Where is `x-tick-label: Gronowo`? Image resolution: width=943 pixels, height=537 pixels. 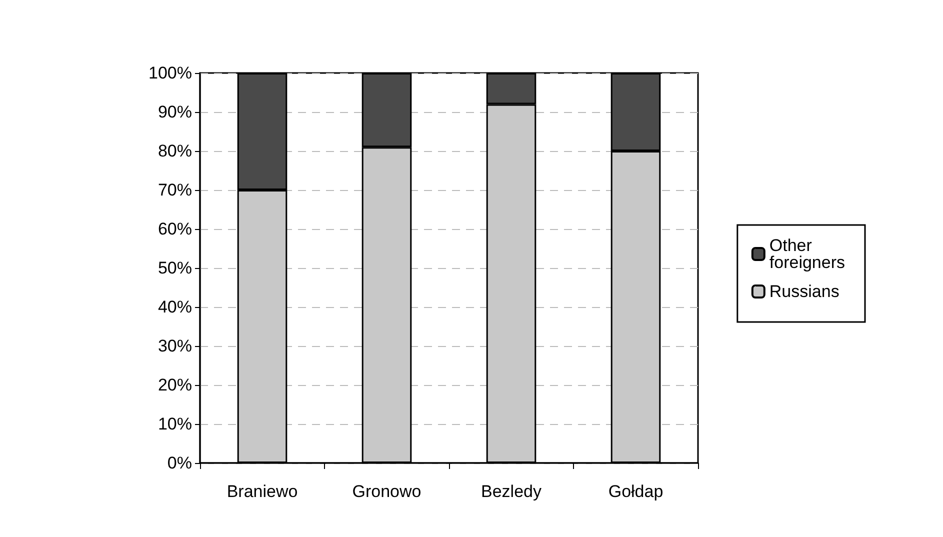
x-tick-label: Gronowo is located at coordinates (387, 491).